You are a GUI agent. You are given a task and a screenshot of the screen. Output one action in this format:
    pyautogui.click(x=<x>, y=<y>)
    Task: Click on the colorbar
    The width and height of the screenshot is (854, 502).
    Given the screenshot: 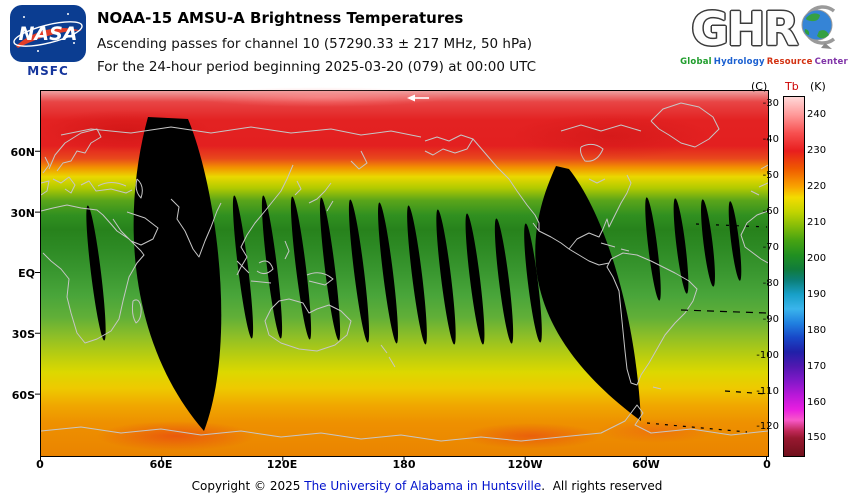 What is the action you would take?
    pyautogui.click(x=794, y=276)
    